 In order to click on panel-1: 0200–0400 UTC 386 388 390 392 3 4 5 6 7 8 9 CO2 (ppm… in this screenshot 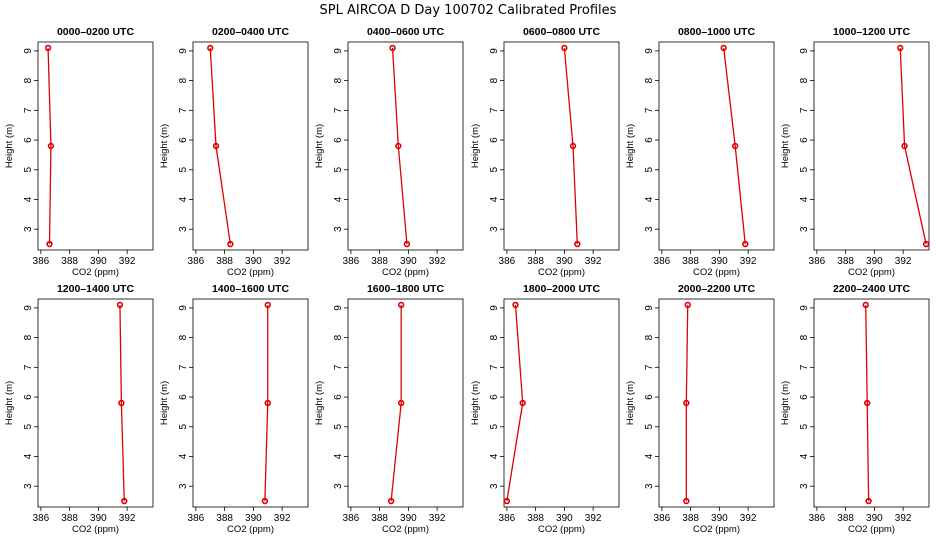, I will do `click(234, 152)`.